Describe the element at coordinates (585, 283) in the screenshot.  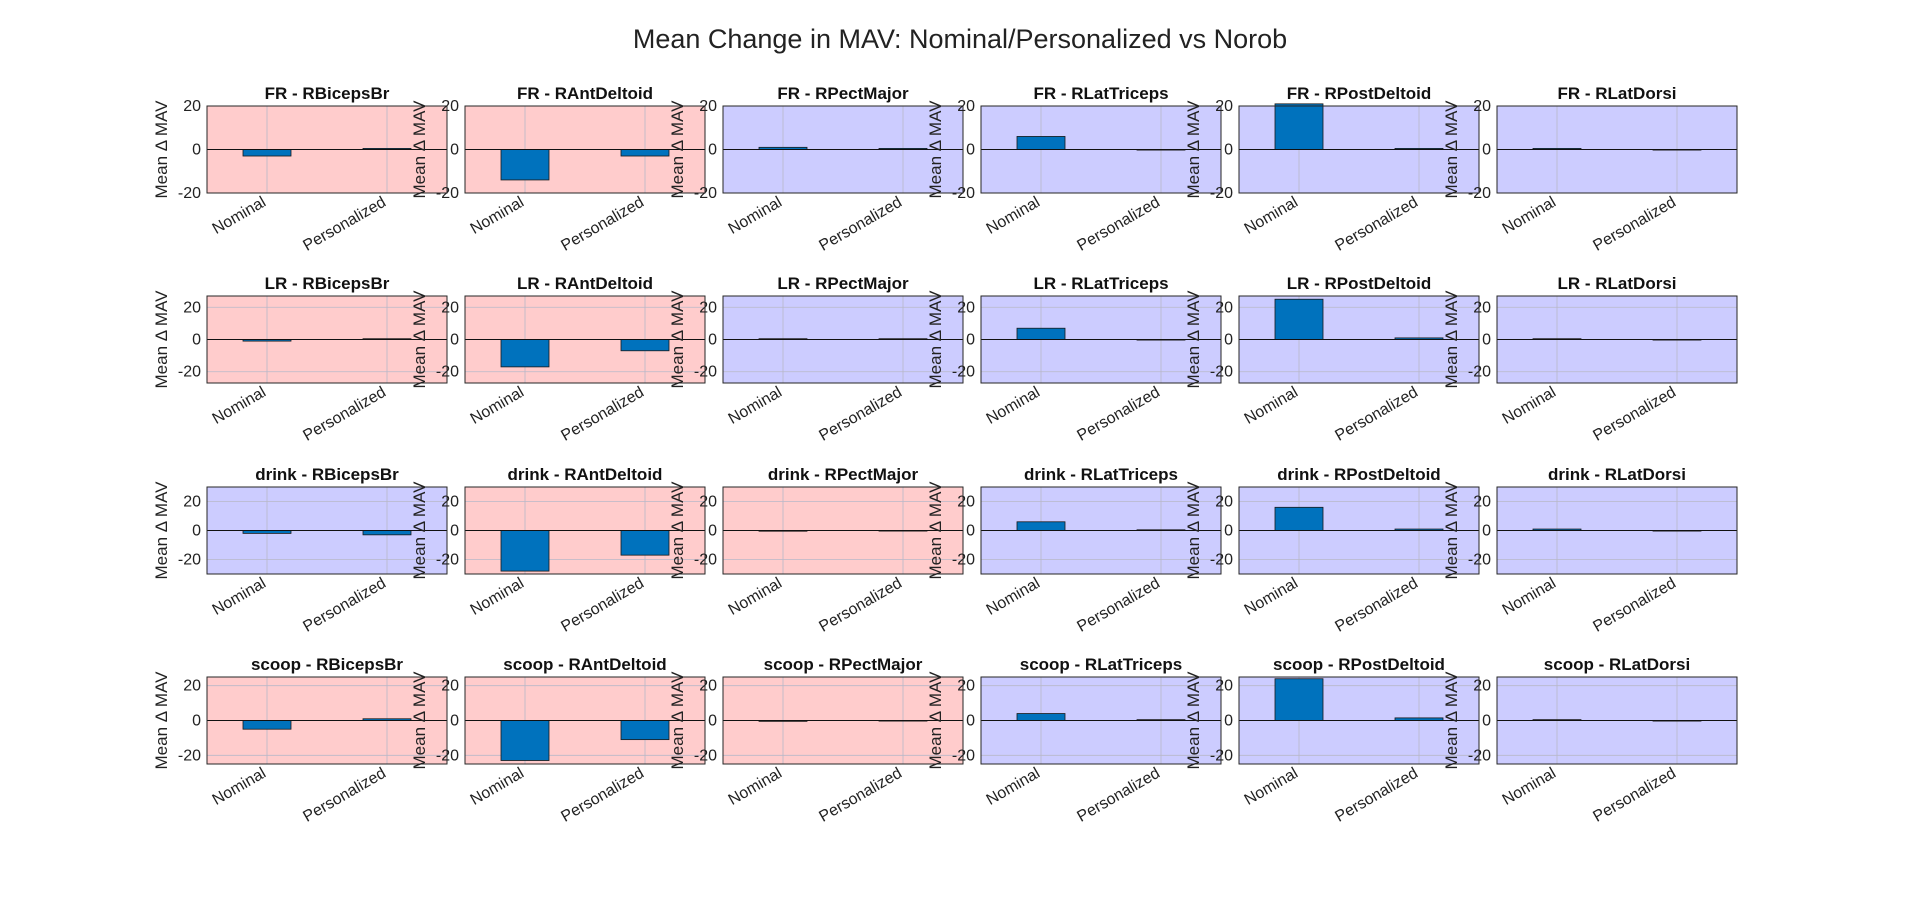
I see `subplot-title: LR - RAntDeltoid` at that location.